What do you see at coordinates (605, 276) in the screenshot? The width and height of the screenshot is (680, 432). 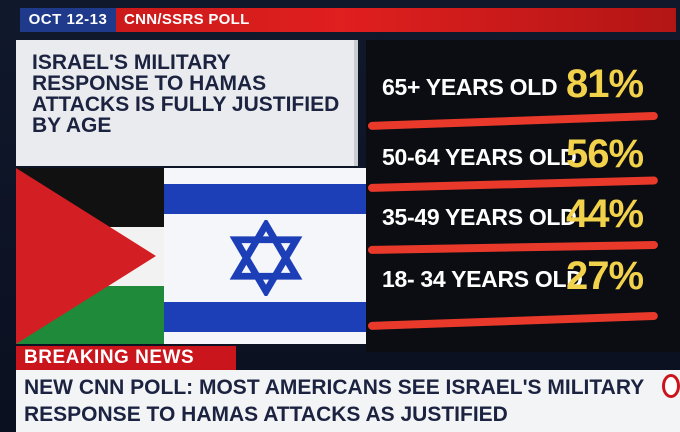 I see `percent-value: 27%` at bounding box center [605, 276].